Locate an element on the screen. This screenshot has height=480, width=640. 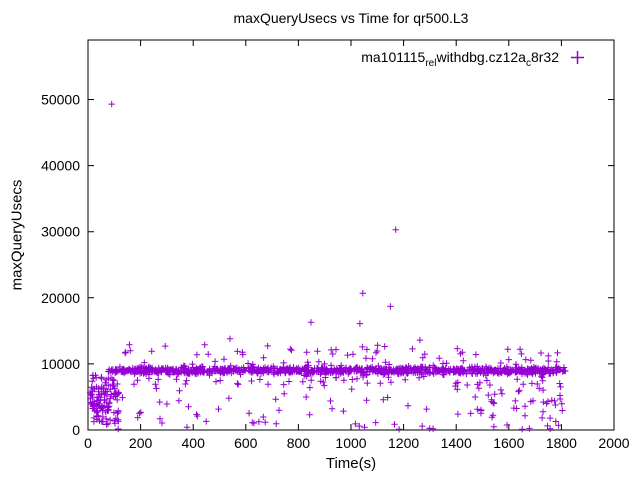
x-tick-label: 600 is located at coordinates (246, 443).